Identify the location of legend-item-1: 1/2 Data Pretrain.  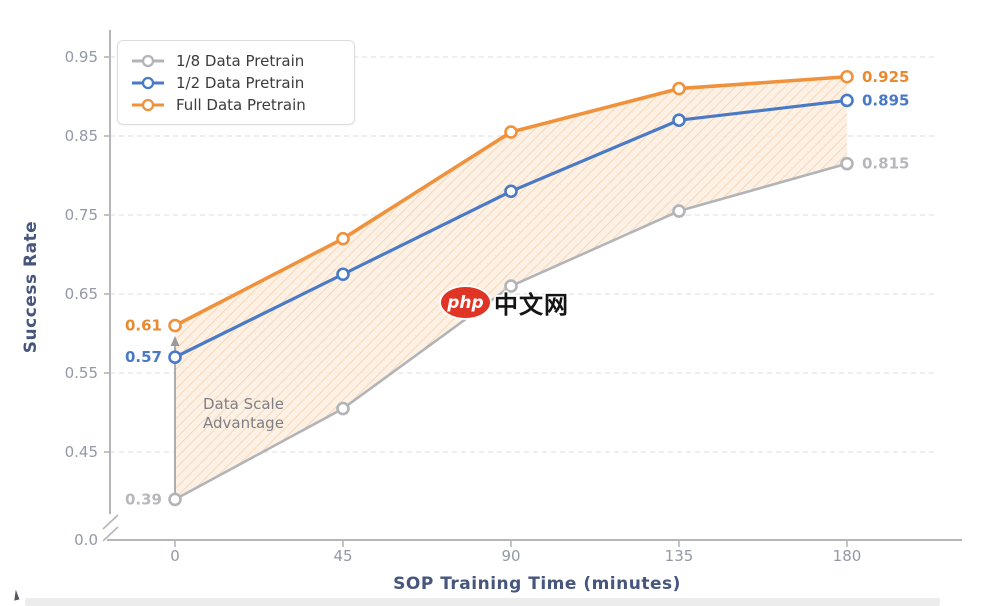
(236, 83).